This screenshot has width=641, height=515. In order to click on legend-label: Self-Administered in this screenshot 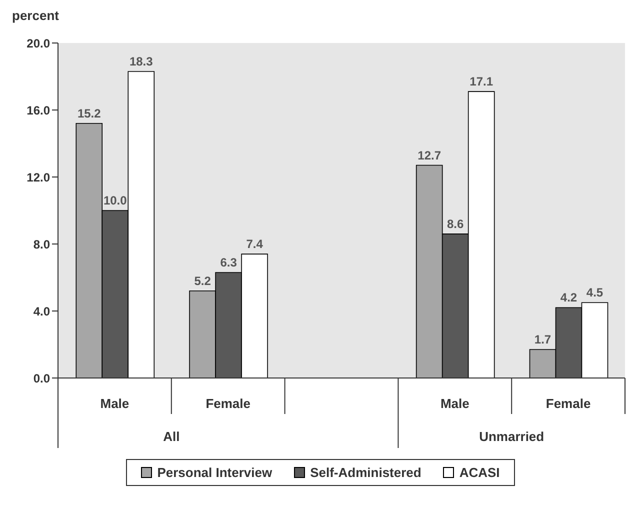, I will do `click(365, 472)`.